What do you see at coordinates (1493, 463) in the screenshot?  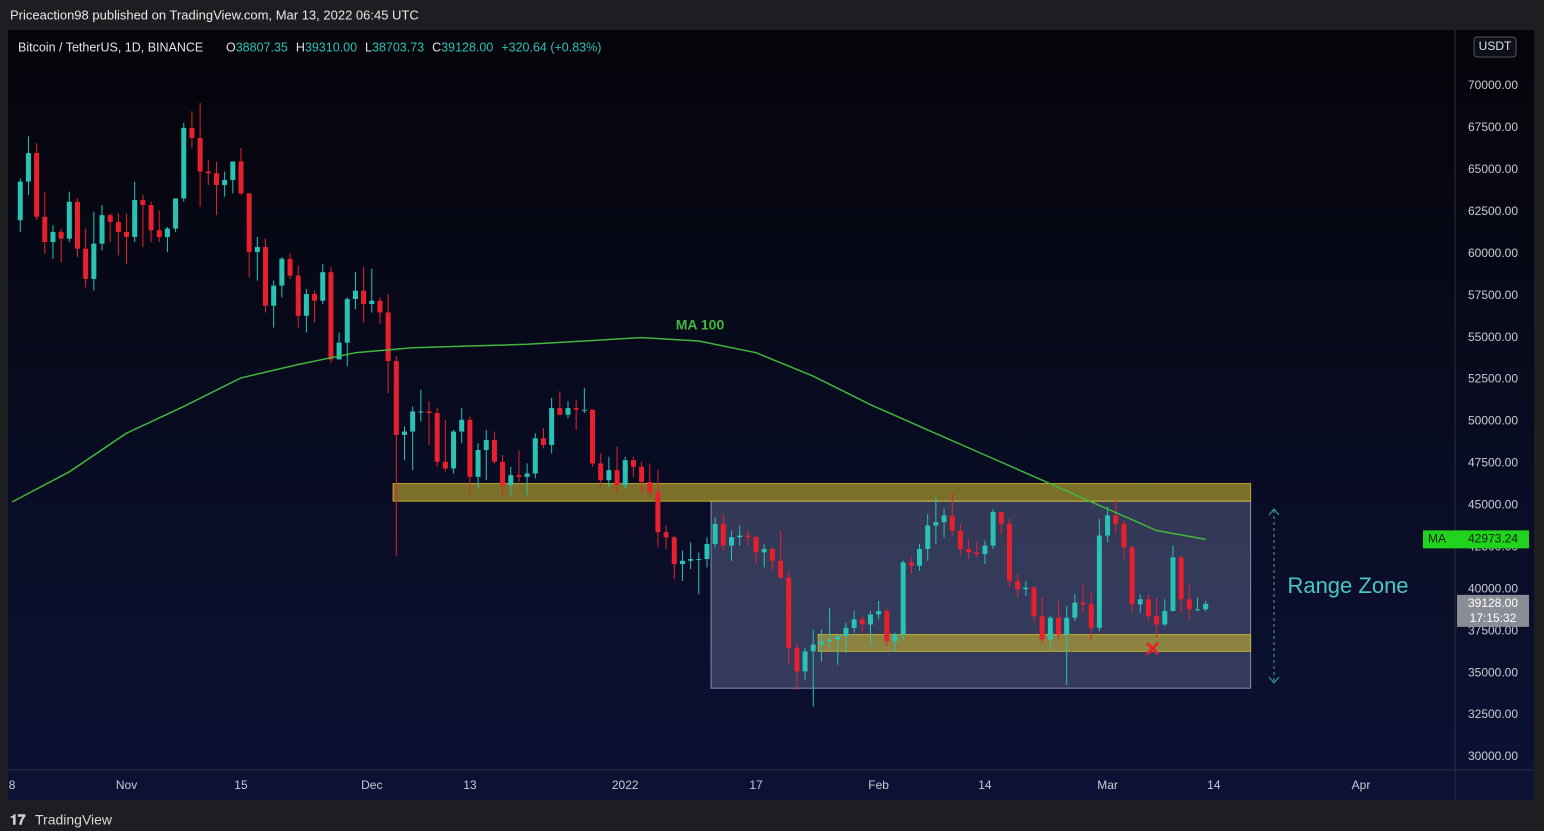 I see `y-tick-label: 47500.00` at bounding box center [1493, 463].